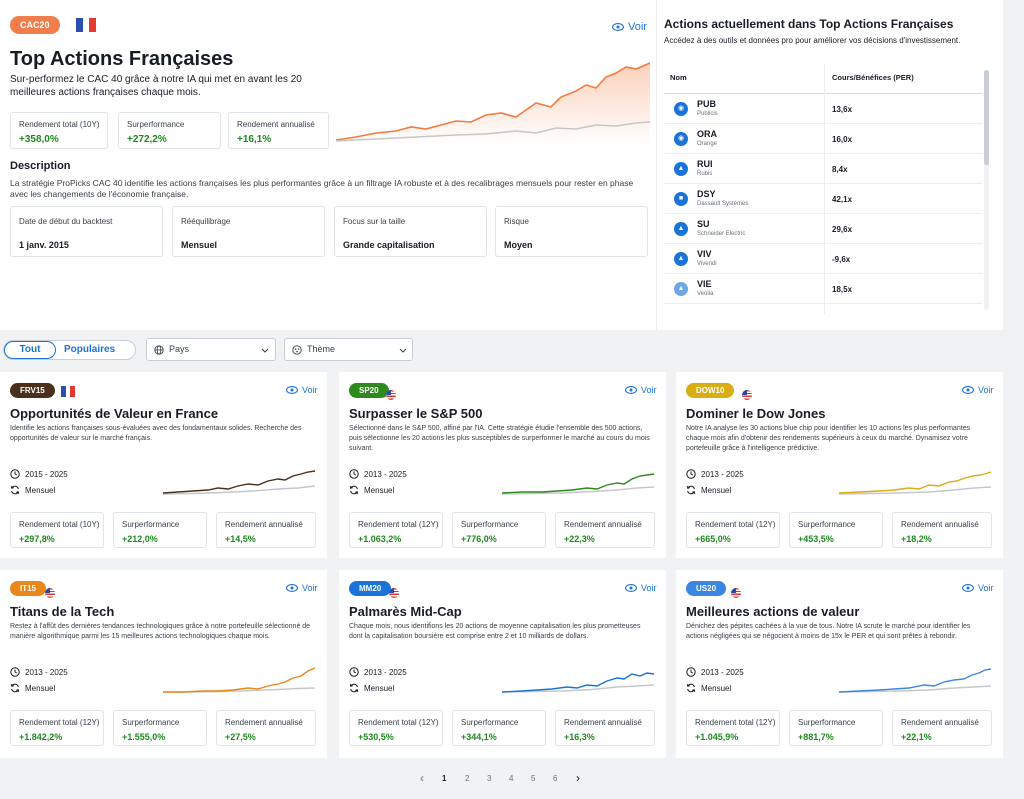 Image resolution: width=1024 pixels, height=799 pixels. I want to click on card-title: Meilleures actions de valeur, so click(773, 611).